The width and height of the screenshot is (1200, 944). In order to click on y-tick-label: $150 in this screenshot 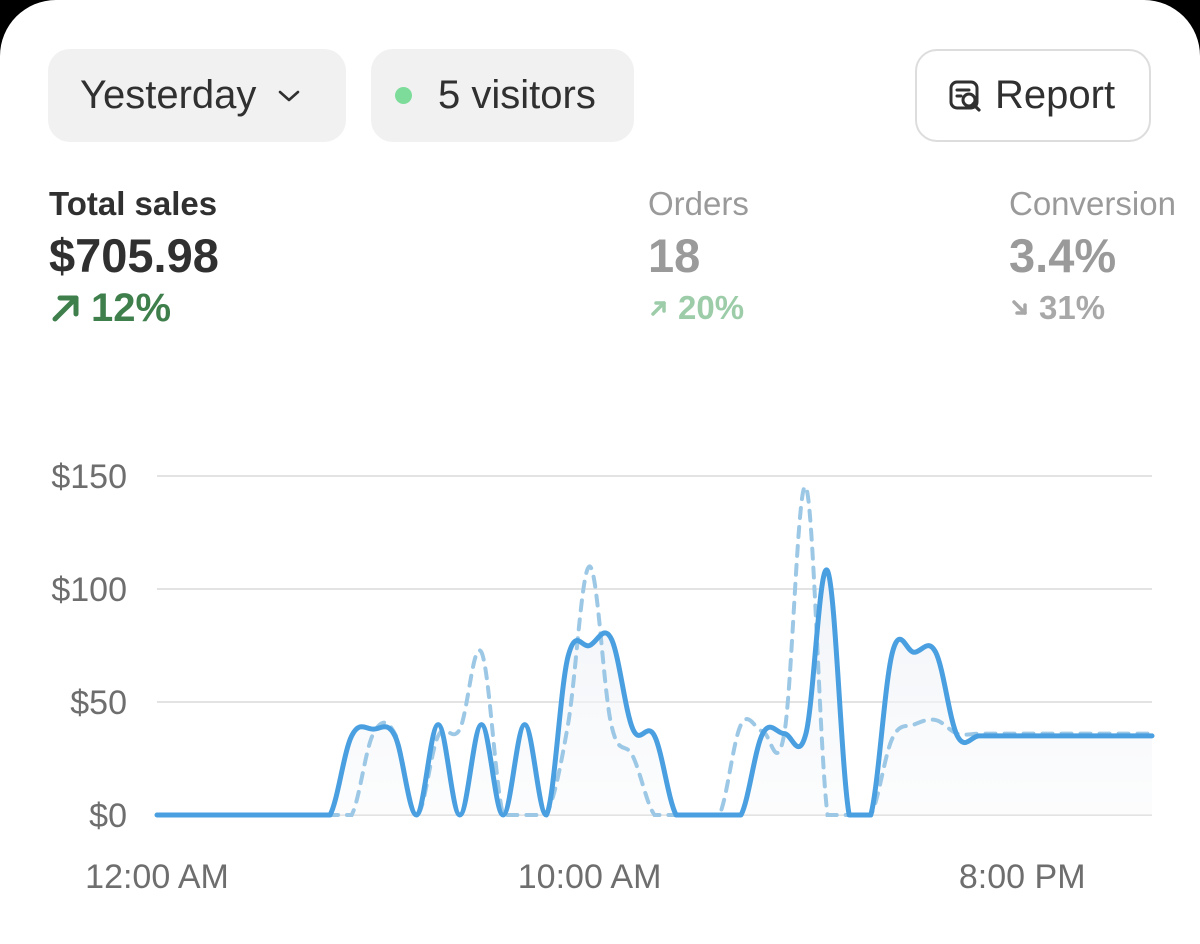, I will do `click(89, 477)`.